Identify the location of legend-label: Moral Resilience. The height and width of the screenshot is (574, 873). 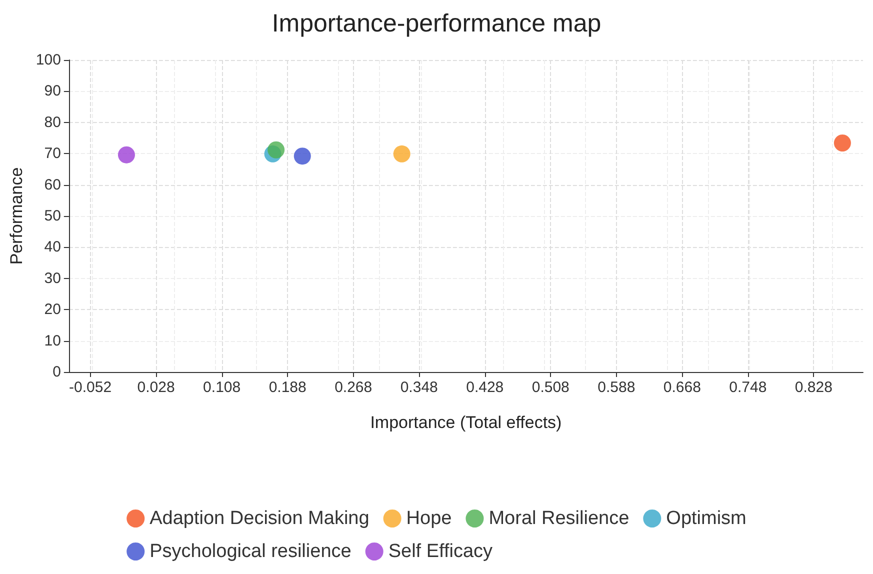
(559, 518).